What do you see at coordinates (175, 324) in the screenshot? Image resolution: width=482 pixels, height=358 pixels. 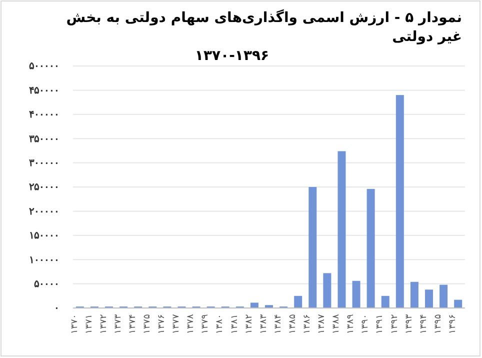 I see `x-tick-label: ۱۳۷۷` at bounding box center [175, 324].